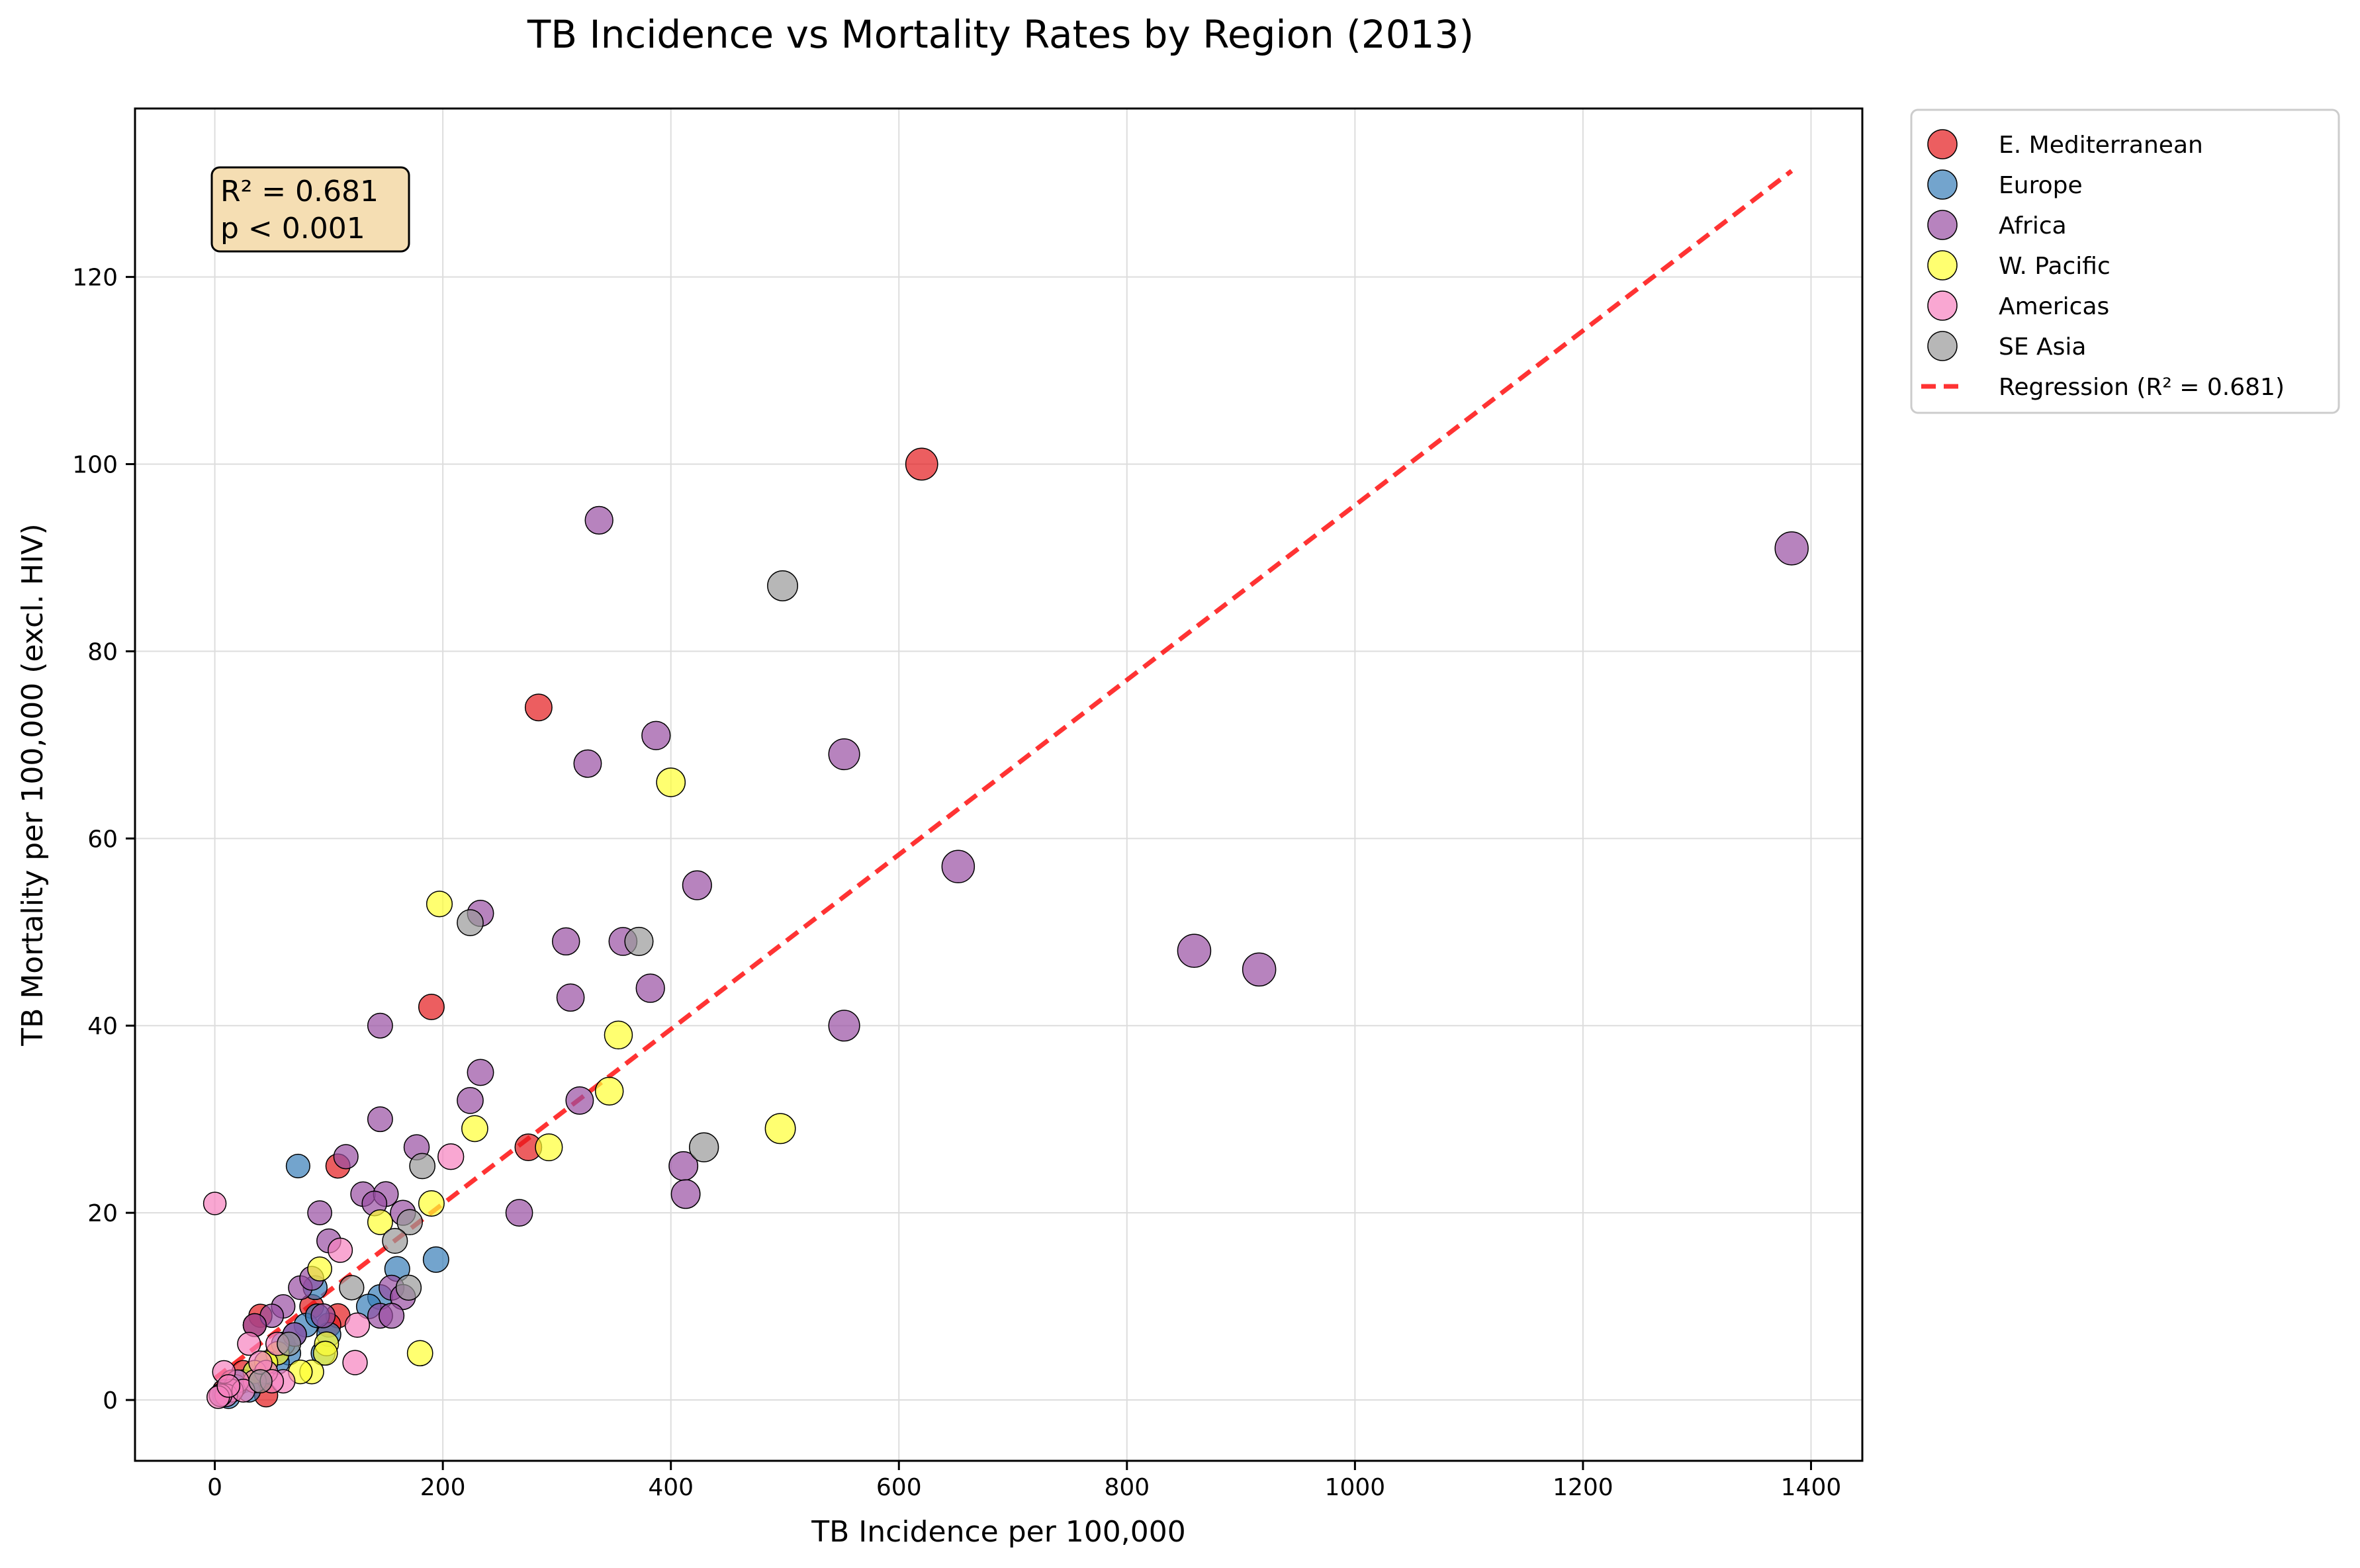  Describe the element at coordinates (292, 229) in the screenshot. I see `stats-annotation-p: p < 0.001` at that location.